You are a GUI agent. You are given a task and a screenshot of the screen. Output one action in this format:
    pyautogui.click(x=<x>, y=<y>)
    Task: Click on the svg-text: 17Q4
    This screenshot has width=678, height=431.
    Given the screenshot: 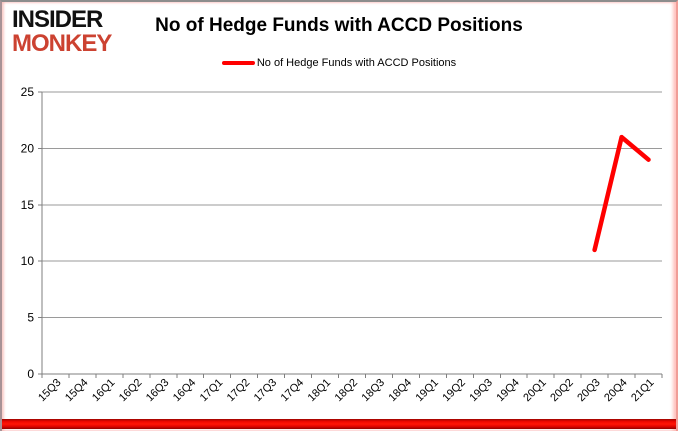 What is the action you would take?
    pyautogui.click(x=293, y=391)
    